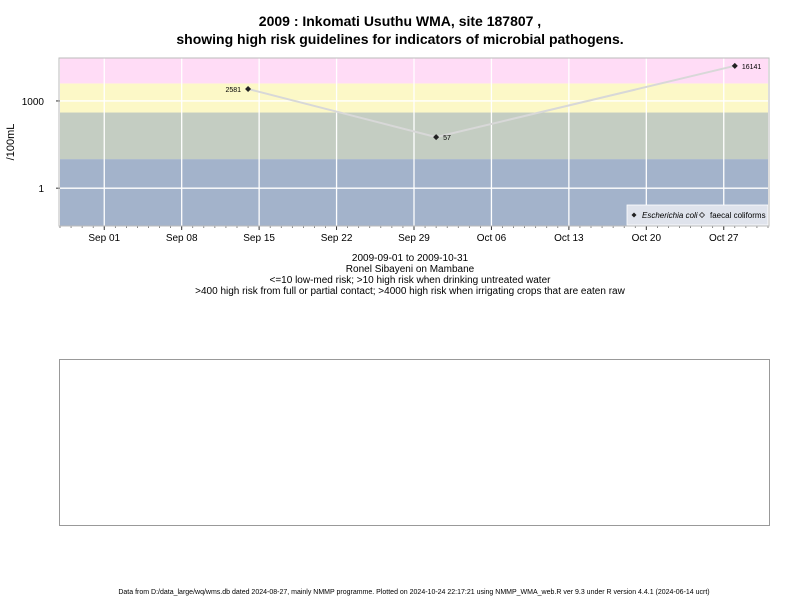 This screenshot has height=600, width=800. I want to click on data-label: 57, so click(447, 138).